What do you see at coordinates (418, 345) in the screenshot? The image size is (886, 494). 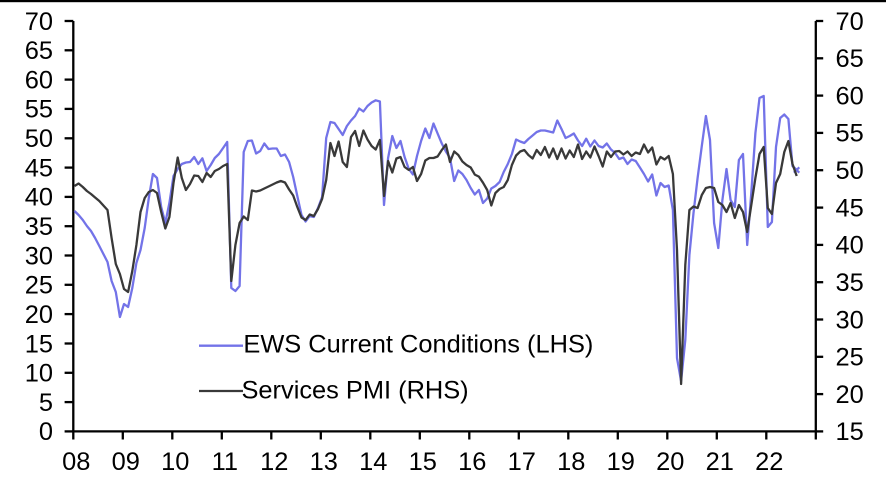 I see `svg-text: EWS Current Conditions (LHS)` at bounding box center [418, 345].